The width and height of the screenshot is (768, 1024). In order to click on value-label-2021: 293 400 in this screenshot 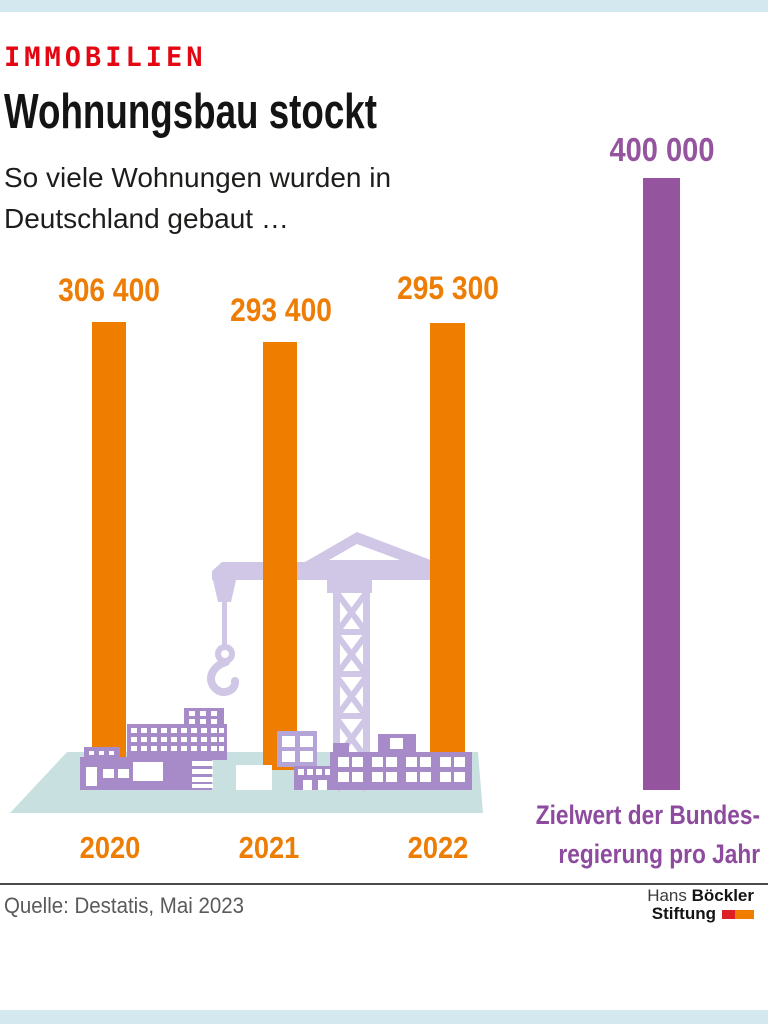, I will do `click(281, 310)`.